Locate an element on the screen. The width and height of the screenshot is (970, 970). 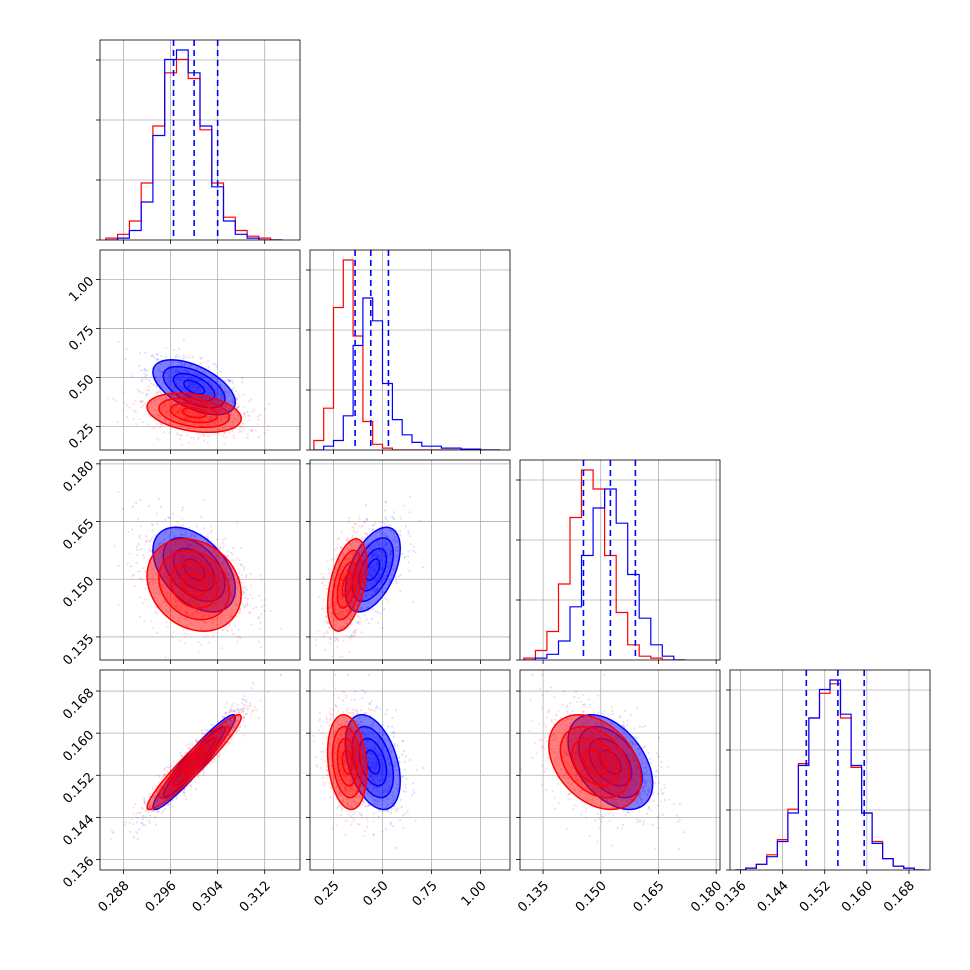
panel-frame is located at coordinates (200, 560).